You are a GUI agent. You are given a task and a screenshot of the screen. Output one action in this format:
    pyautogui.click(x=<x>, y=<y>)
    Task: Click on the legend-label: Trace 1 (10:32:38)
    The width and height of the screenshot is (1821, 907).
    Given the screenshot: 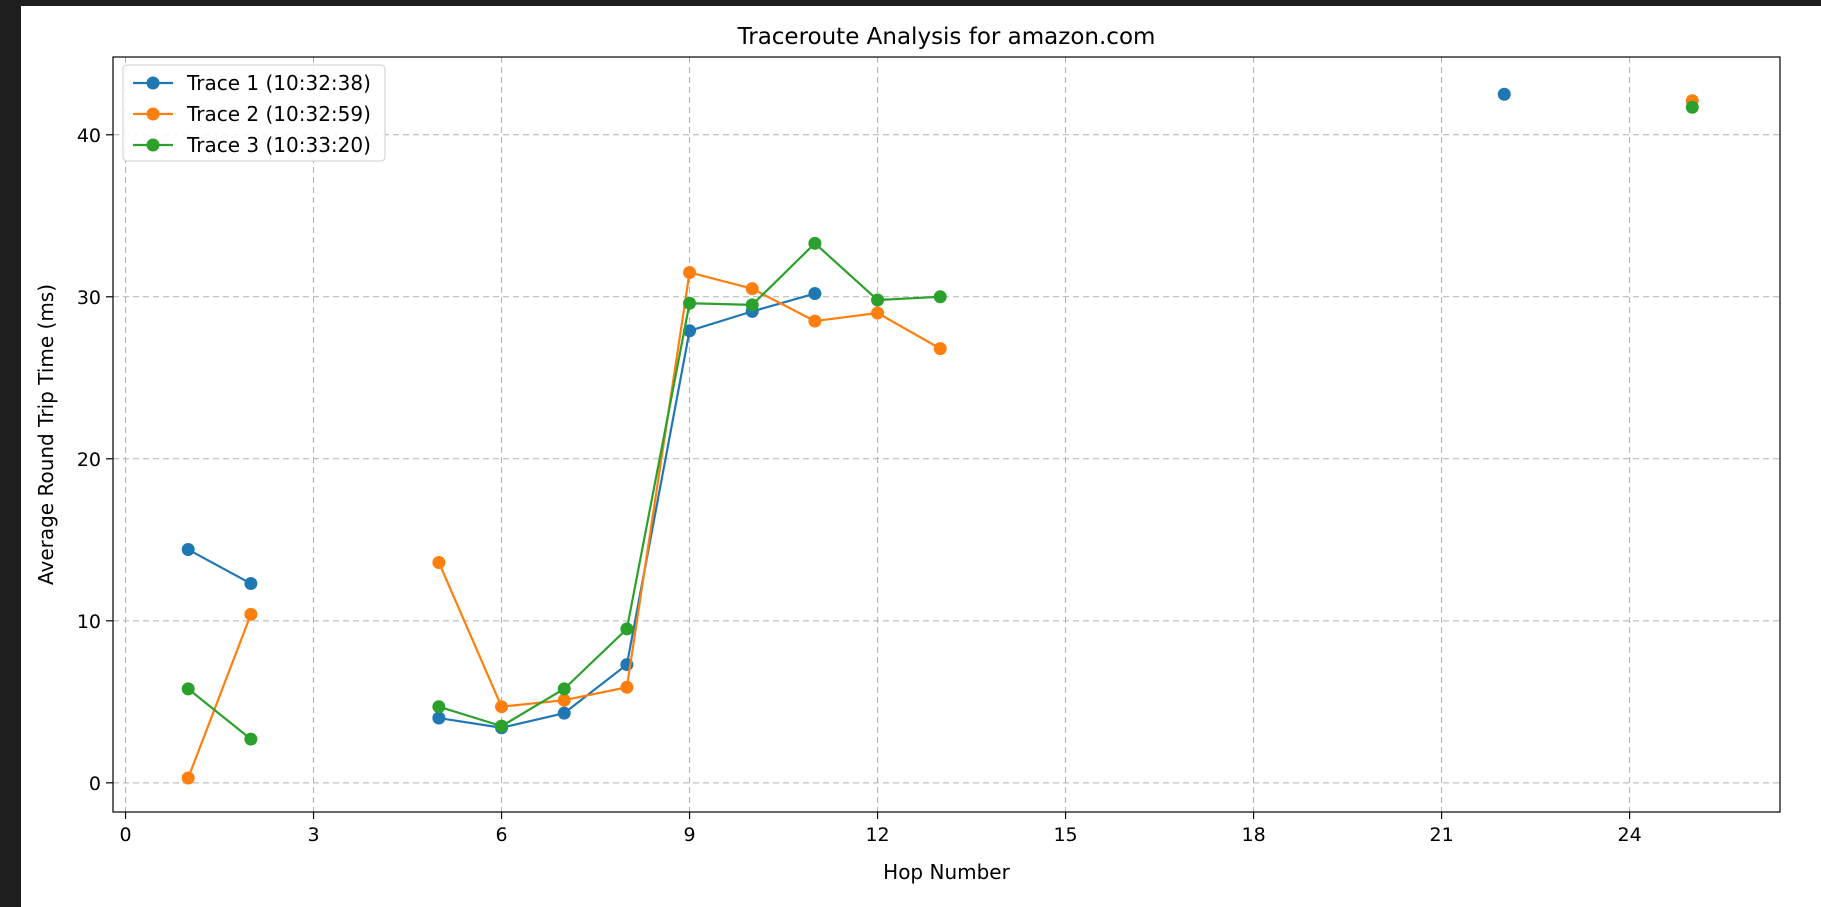 What is the action you would take?
    pyautogui.click(x=278, y=83)
    